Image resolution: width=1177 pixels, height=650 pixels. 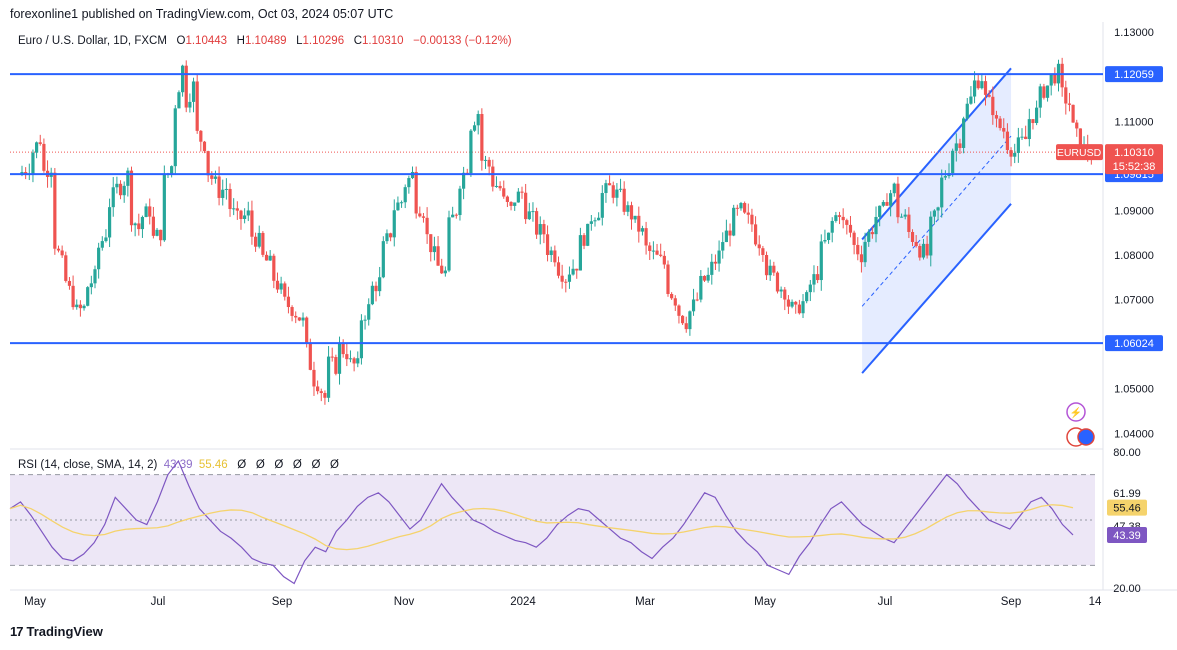 What do you see at coordinates (936, 154) in the screenshot?
I see `channel-upper-line` at bounding box center [936, 154].